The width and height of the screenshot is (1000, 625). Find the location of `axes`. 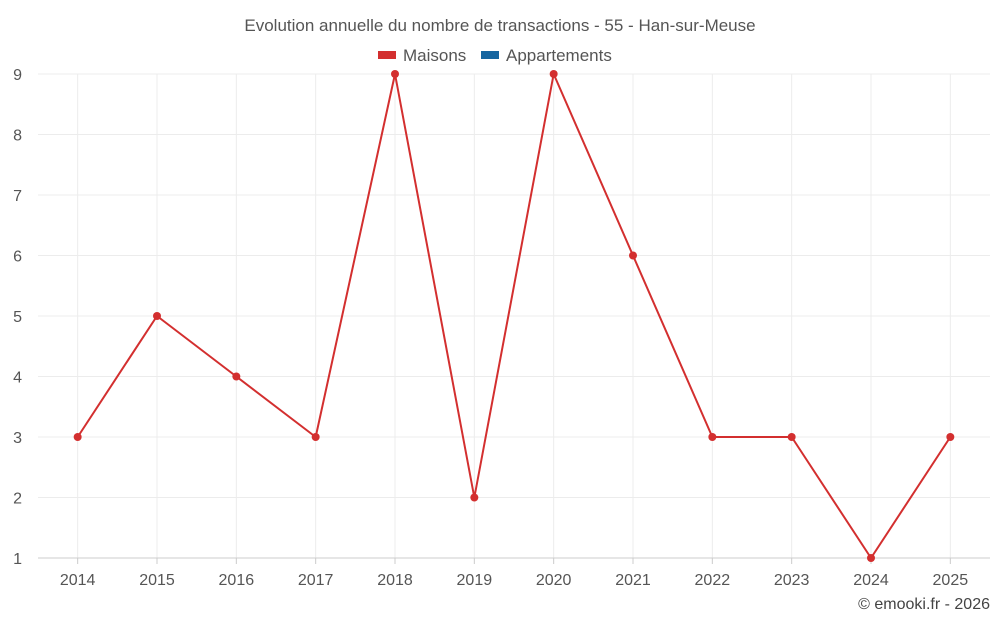

axes is located at coordinates (514, 560).